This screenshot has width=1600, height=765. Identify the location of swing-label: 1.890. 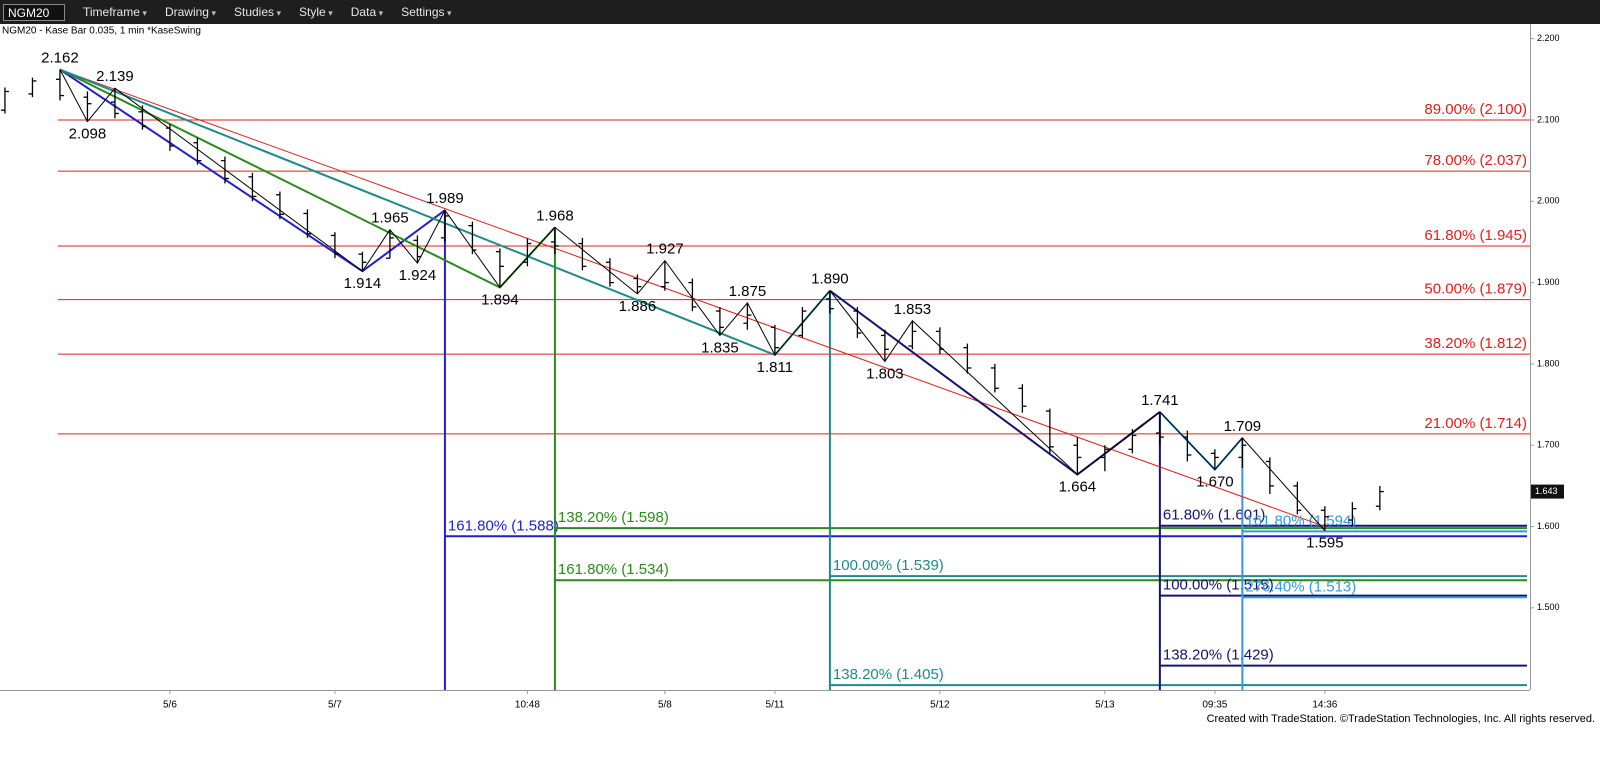
(830, 279).